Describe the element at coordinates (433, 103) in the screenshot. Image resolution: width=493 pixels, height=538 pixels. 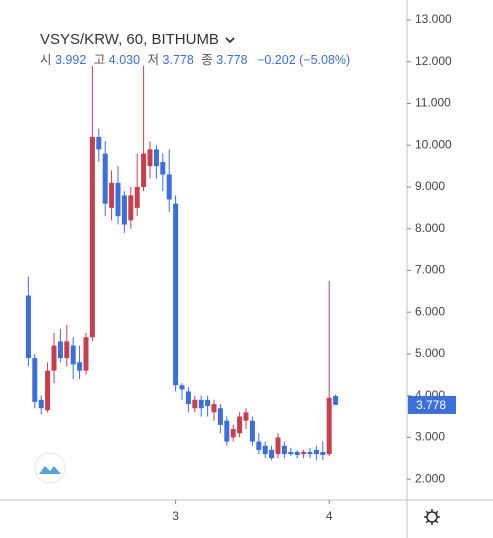
I see `y-tick-label: 11.000` at that location.